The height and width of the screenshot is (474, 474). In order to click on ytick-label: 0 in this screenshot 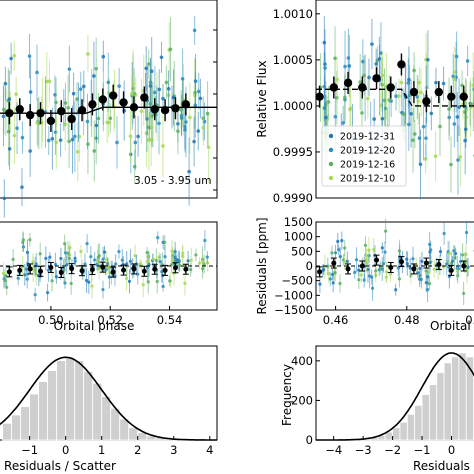, I will do `click(309, 266)`.